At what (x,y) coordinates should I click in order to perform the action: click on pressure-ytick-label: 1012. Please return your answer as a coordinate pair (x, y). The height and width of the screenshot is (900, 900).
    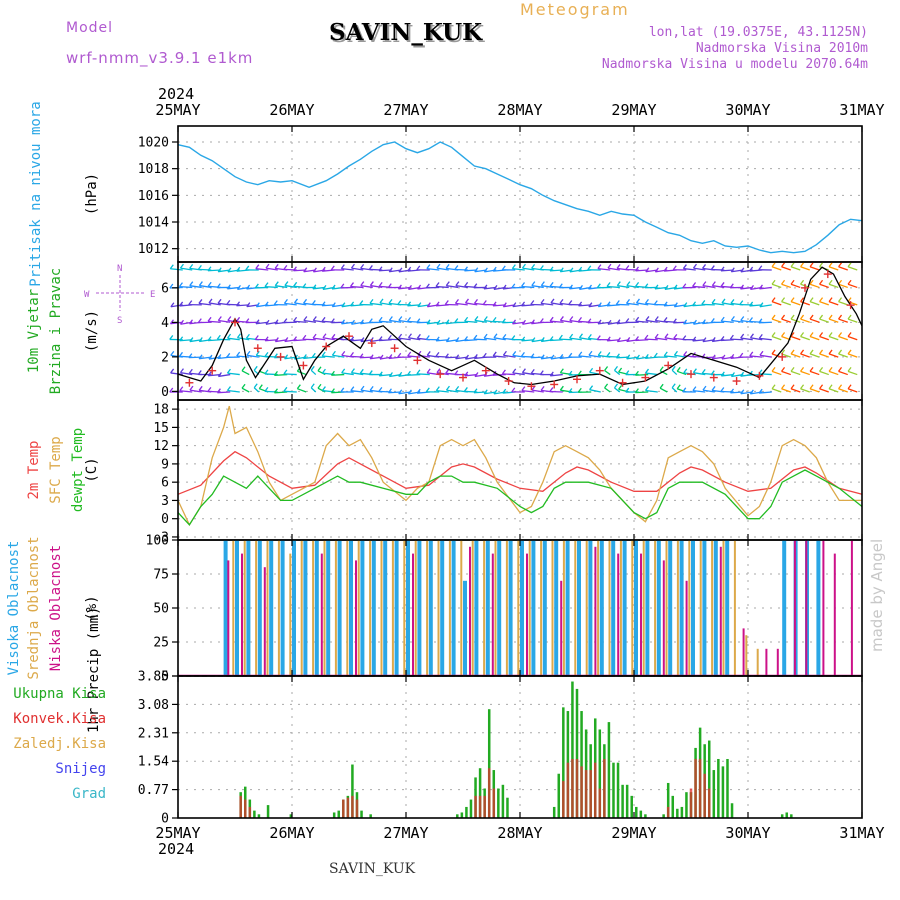
    Looking at the image, I should click on (153, 249).